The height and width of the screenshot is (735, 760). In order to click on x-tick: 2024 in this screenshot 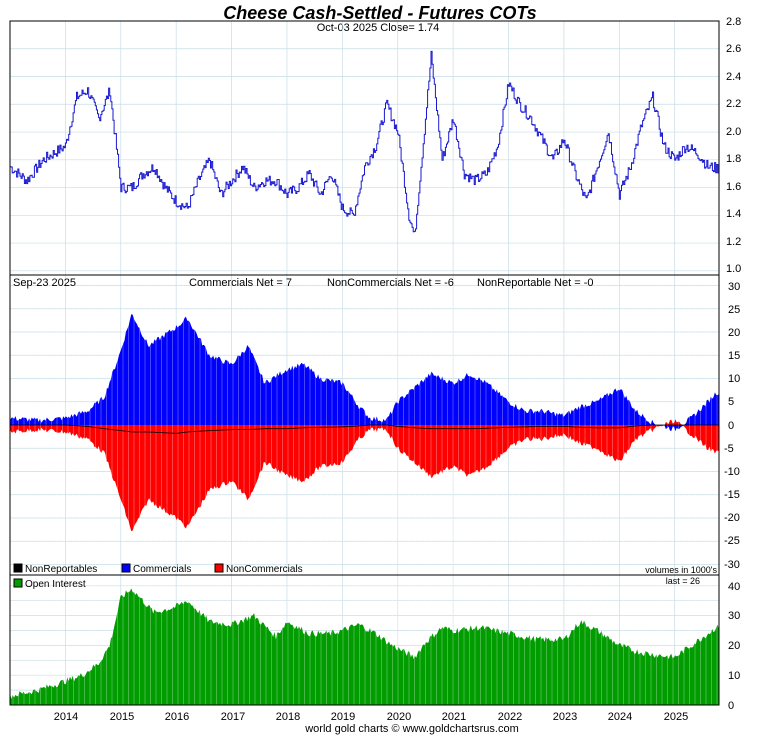, I will do `click(620, 717)`.